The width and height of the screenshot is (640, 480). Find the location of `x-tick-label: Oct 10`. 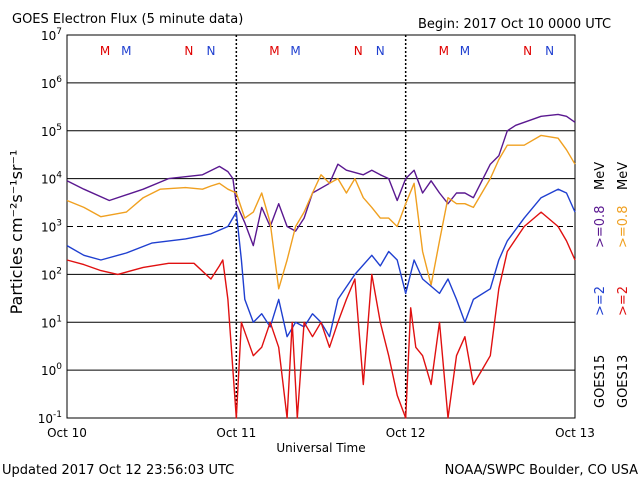

x-tick-label: Oct 10 is located at coordinates (67, 433).